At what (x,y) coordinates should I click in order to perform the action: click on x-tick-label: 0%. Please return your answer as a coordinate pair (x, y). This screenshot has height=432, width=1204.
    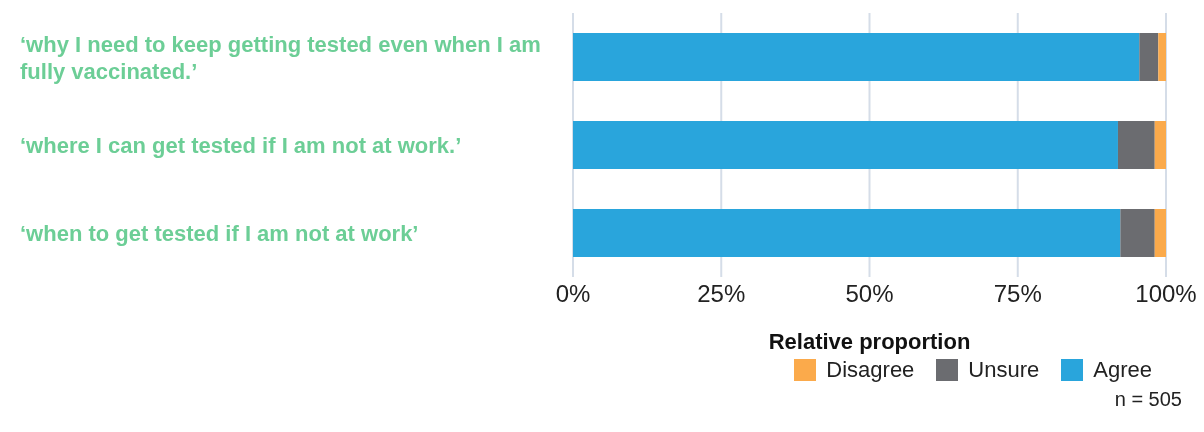
    Looking at the image, I should click on (573, 294).